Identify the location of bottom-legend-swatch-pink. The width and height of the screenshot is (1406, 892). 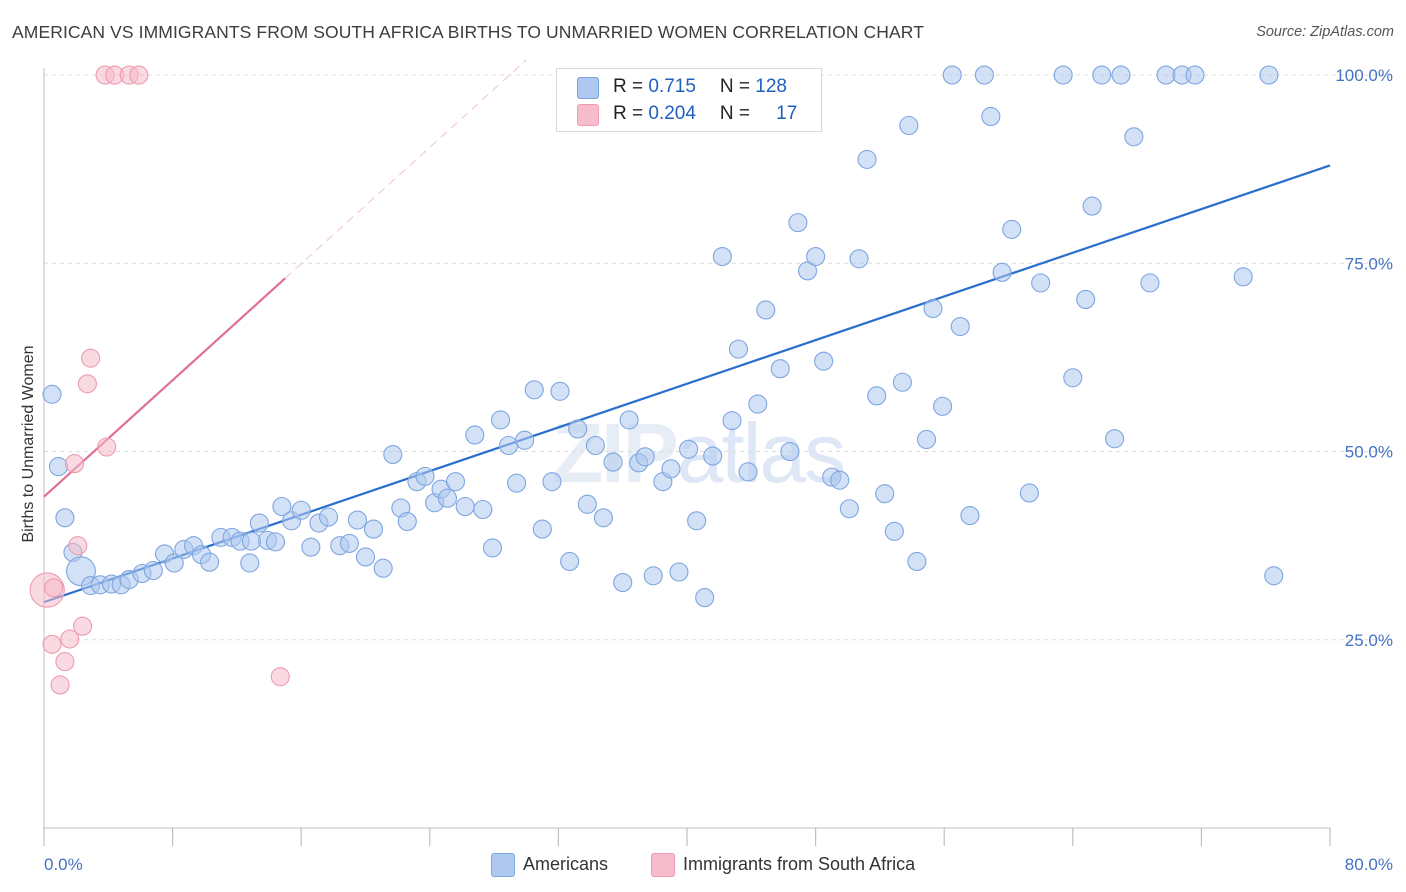
(663, 865).